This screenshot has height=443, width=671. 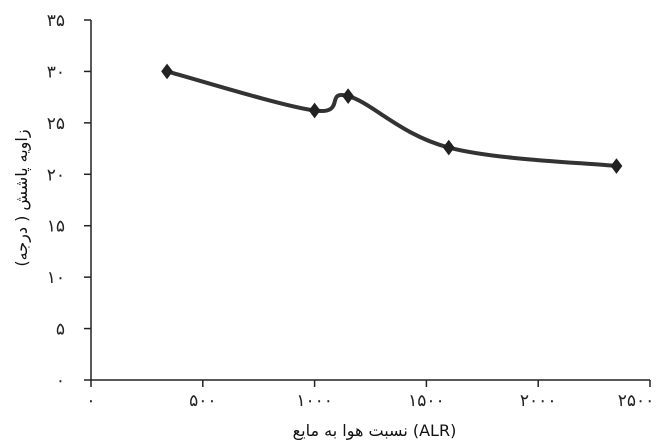 I want to click on x-tick-label: ۲۰۰۰, so click(x=538, y=401).